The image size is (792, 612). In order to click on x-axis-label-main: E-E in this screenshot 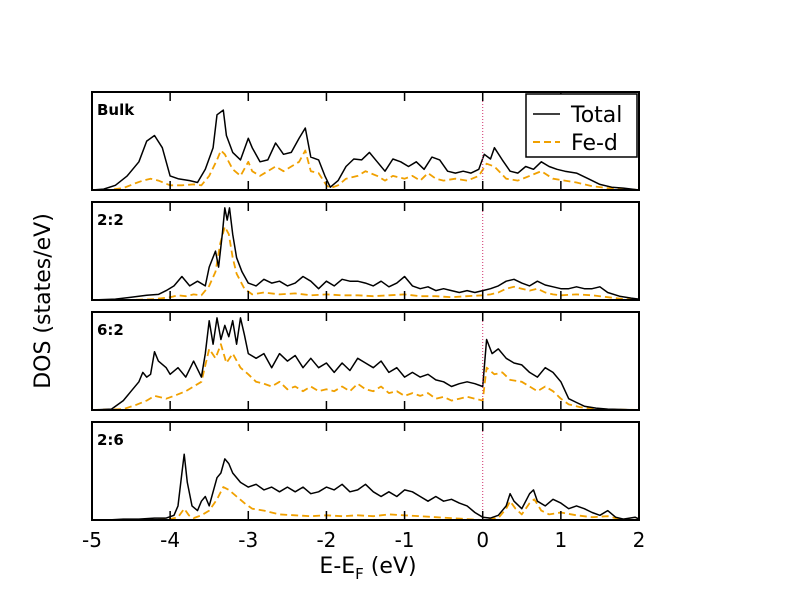, I will do `click(337, 566)`.